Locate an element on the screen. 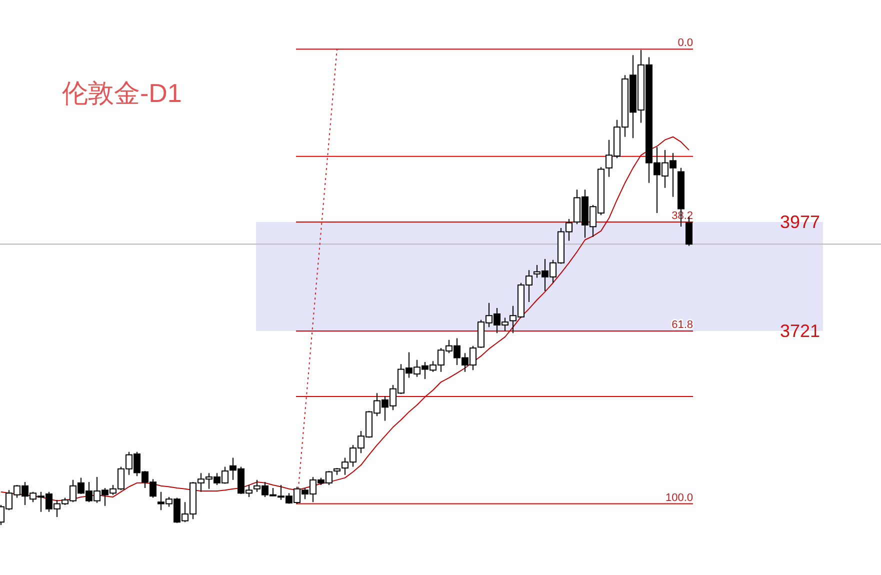 The image size is (881, 575). annotation: 100.0 is located at coordinates (679, 498).